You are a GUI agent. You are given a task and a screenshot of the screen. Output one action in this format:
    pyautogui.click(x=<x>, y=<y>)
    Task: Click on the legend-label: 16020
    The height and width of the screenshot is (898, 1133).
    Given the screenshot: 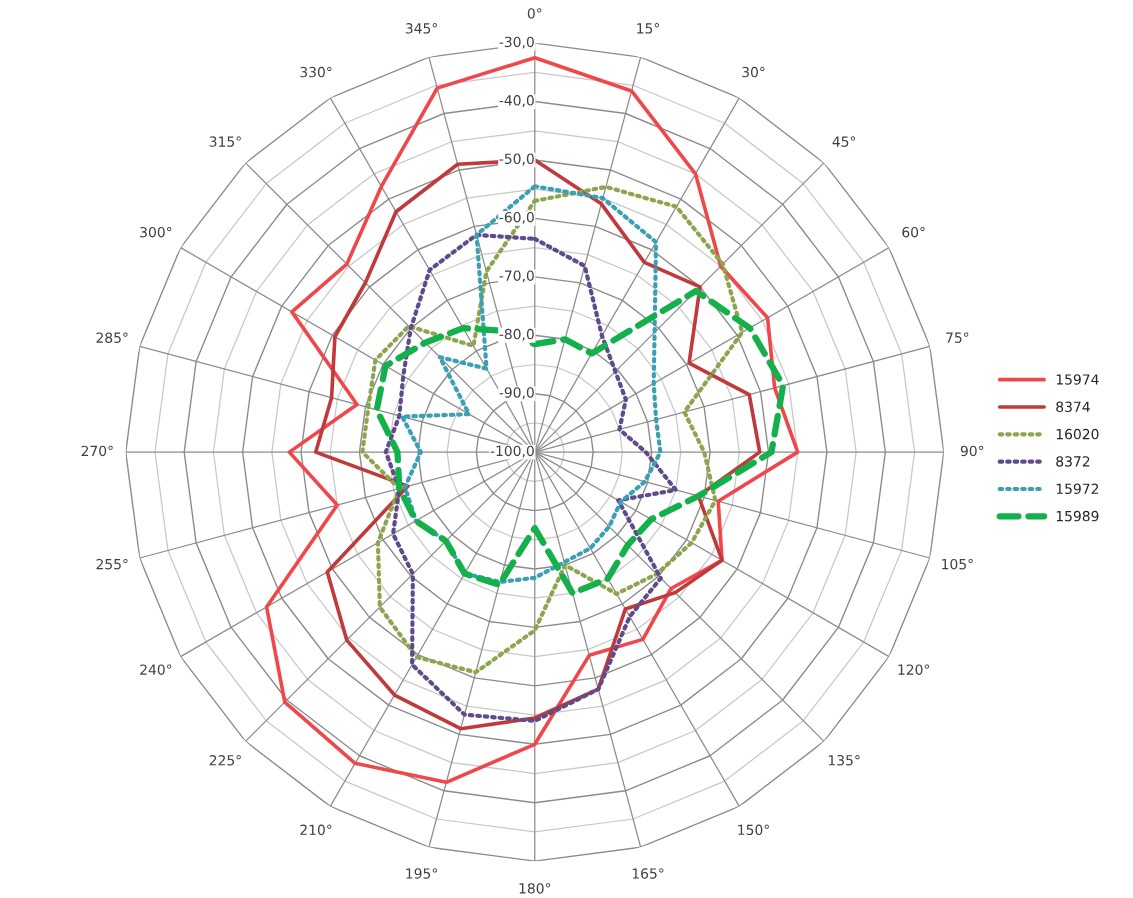 What is the action you would take?
    pyautogui.click(x=1077, y=434)
    